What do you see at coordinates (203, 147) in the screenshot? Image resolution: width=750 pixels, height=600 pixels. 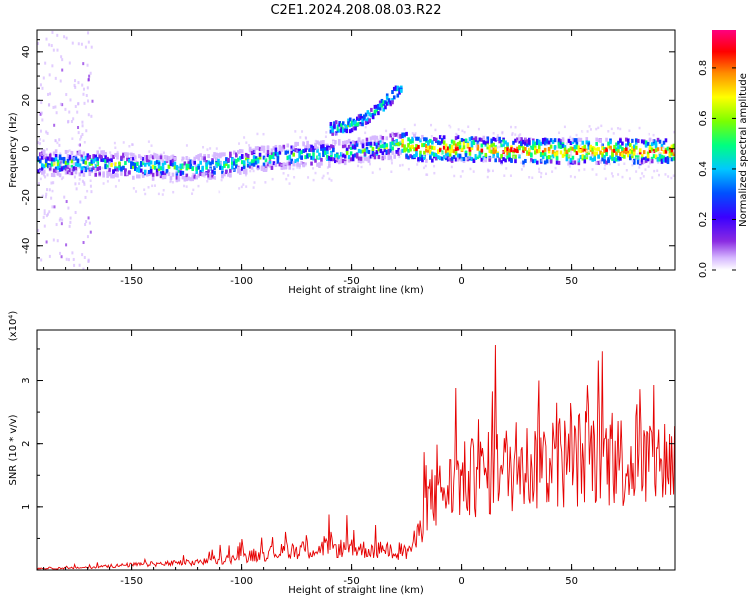 I see `heatmap-cell-2034` at bounding box center [203, 147].